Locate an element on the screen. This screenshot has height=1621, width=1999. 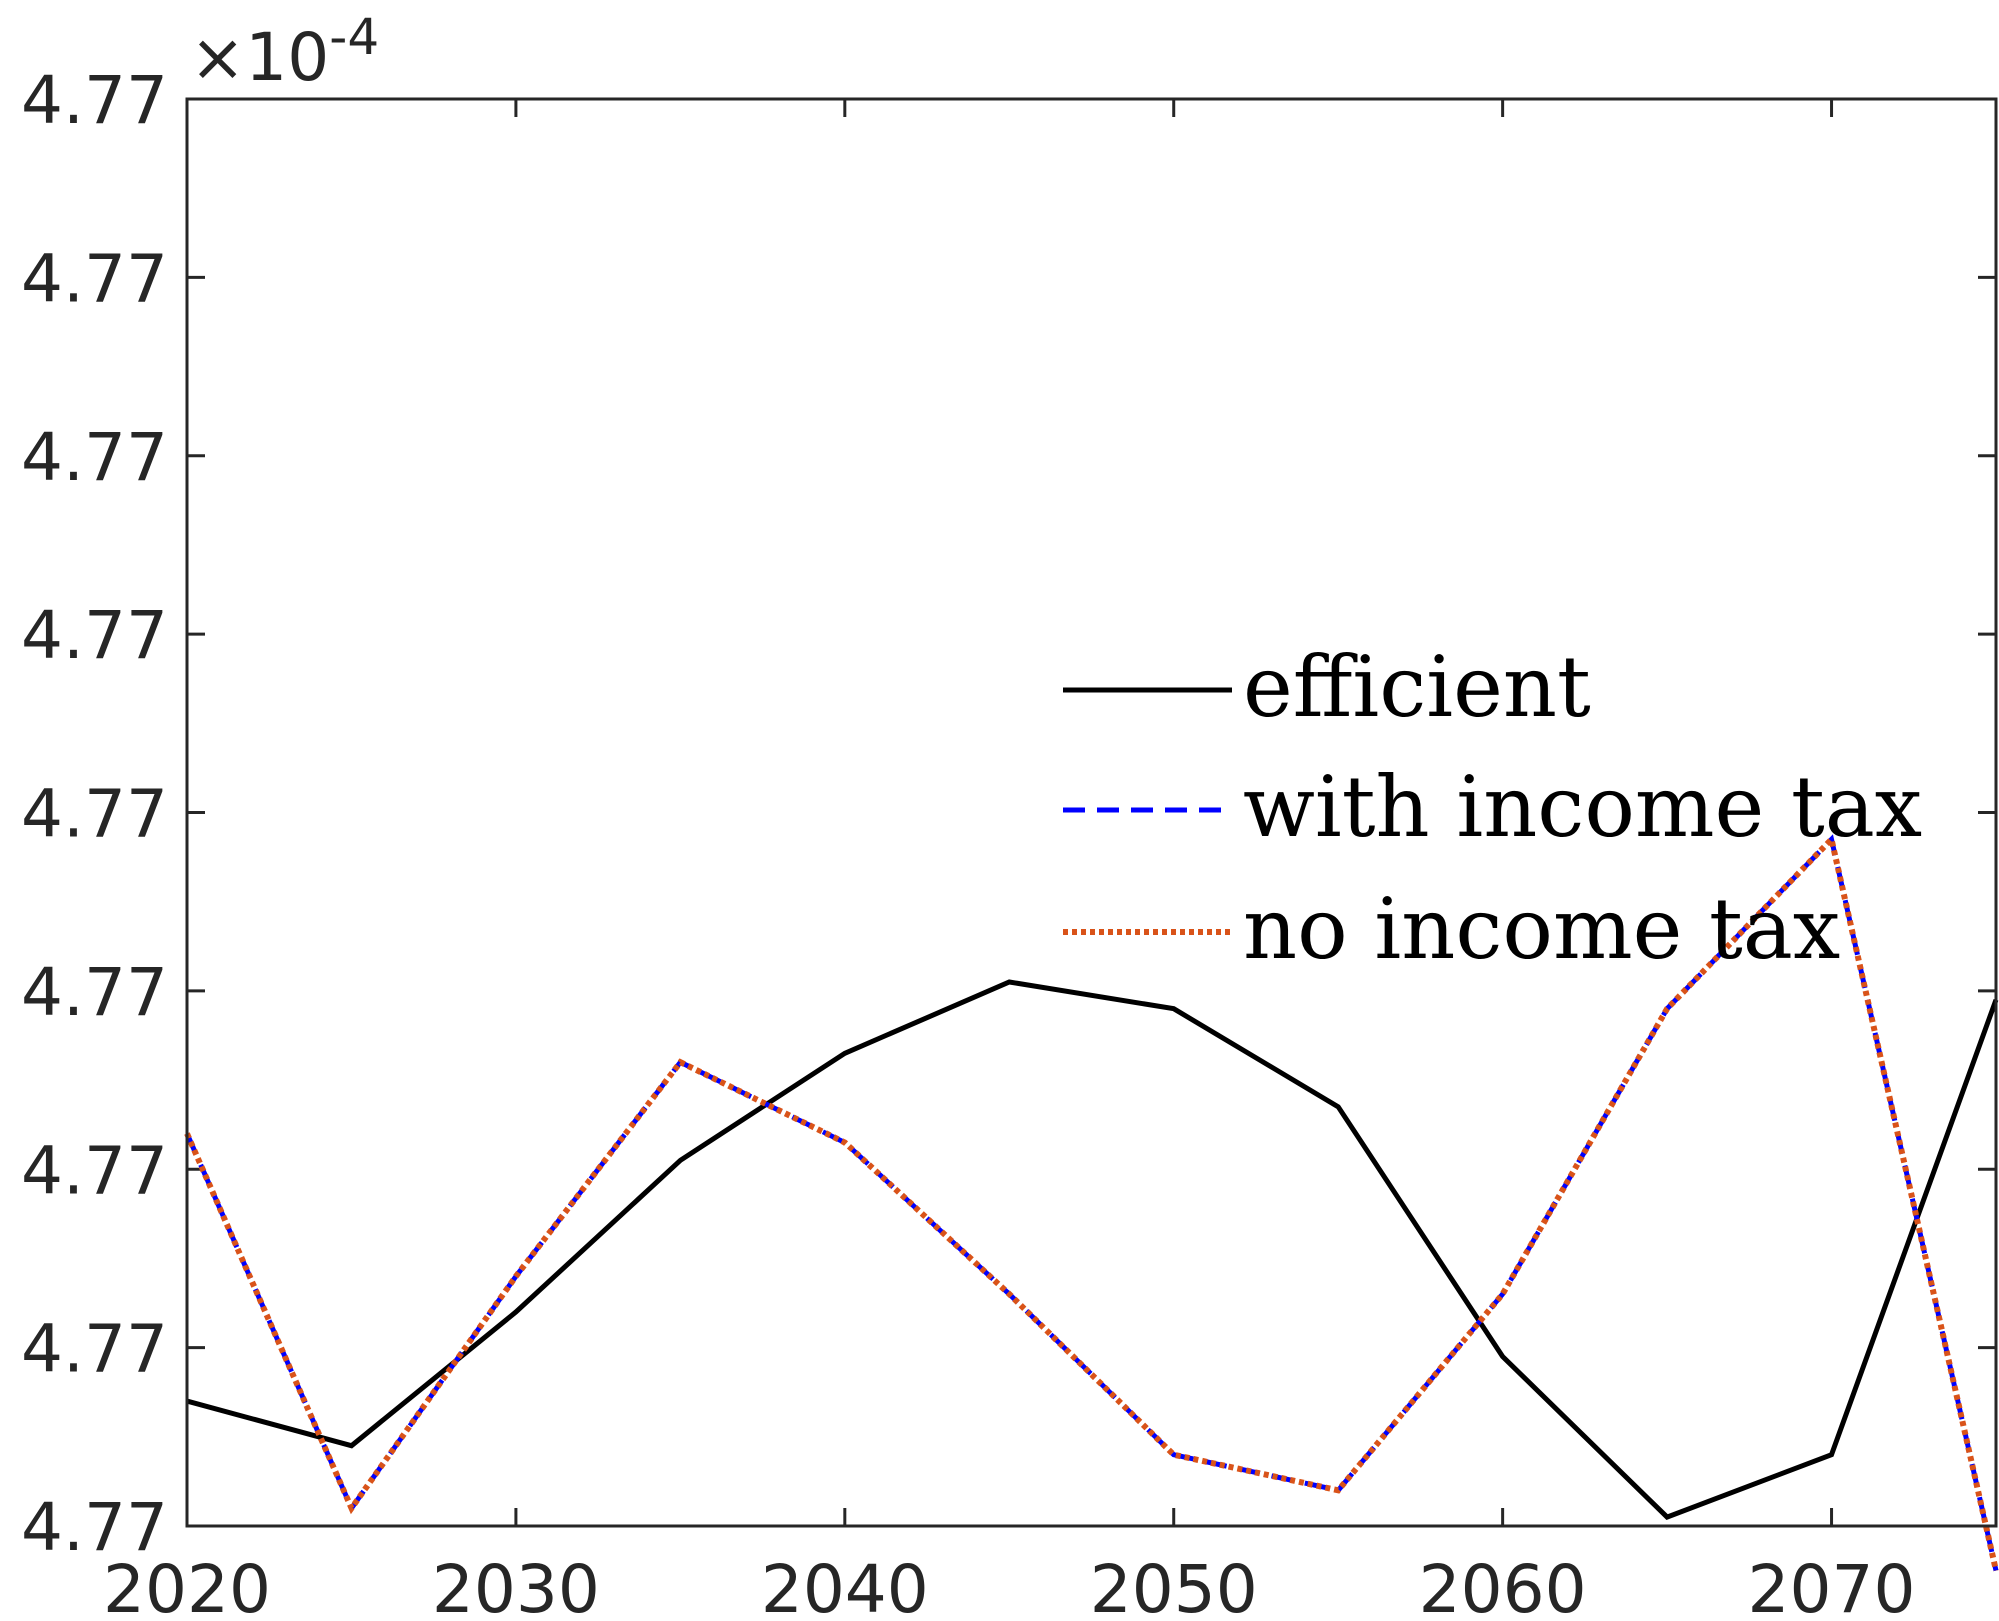
y-tick-labels: 4.77 4.77 4.77 4.77 4.77 4.77 4.77 4.77 4.77 is located at coordinates (94, 814).